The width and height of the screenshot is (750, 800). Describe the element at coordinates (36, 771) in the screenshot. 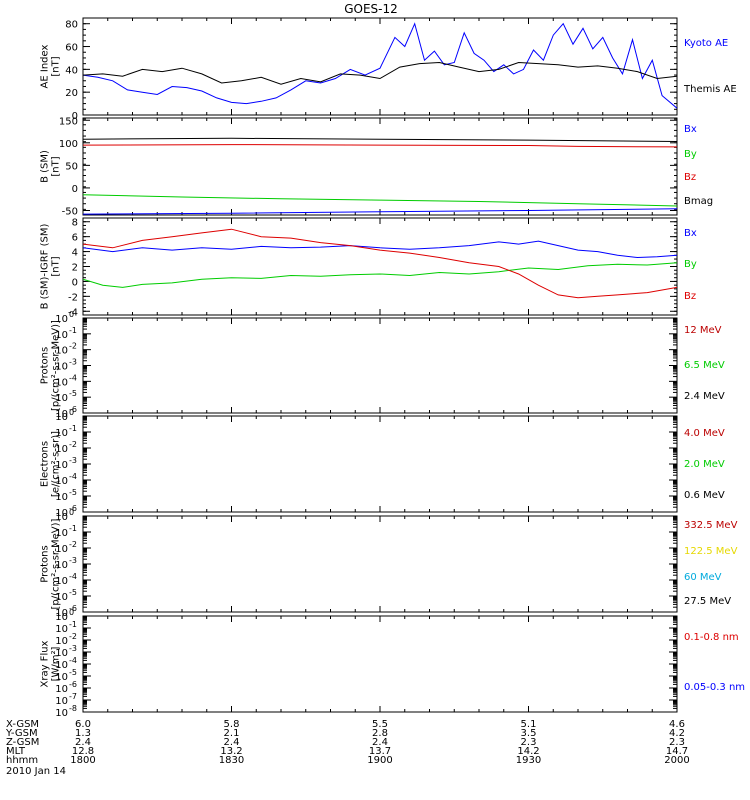

I see `date-label: 2010 Jan 14` at that location.